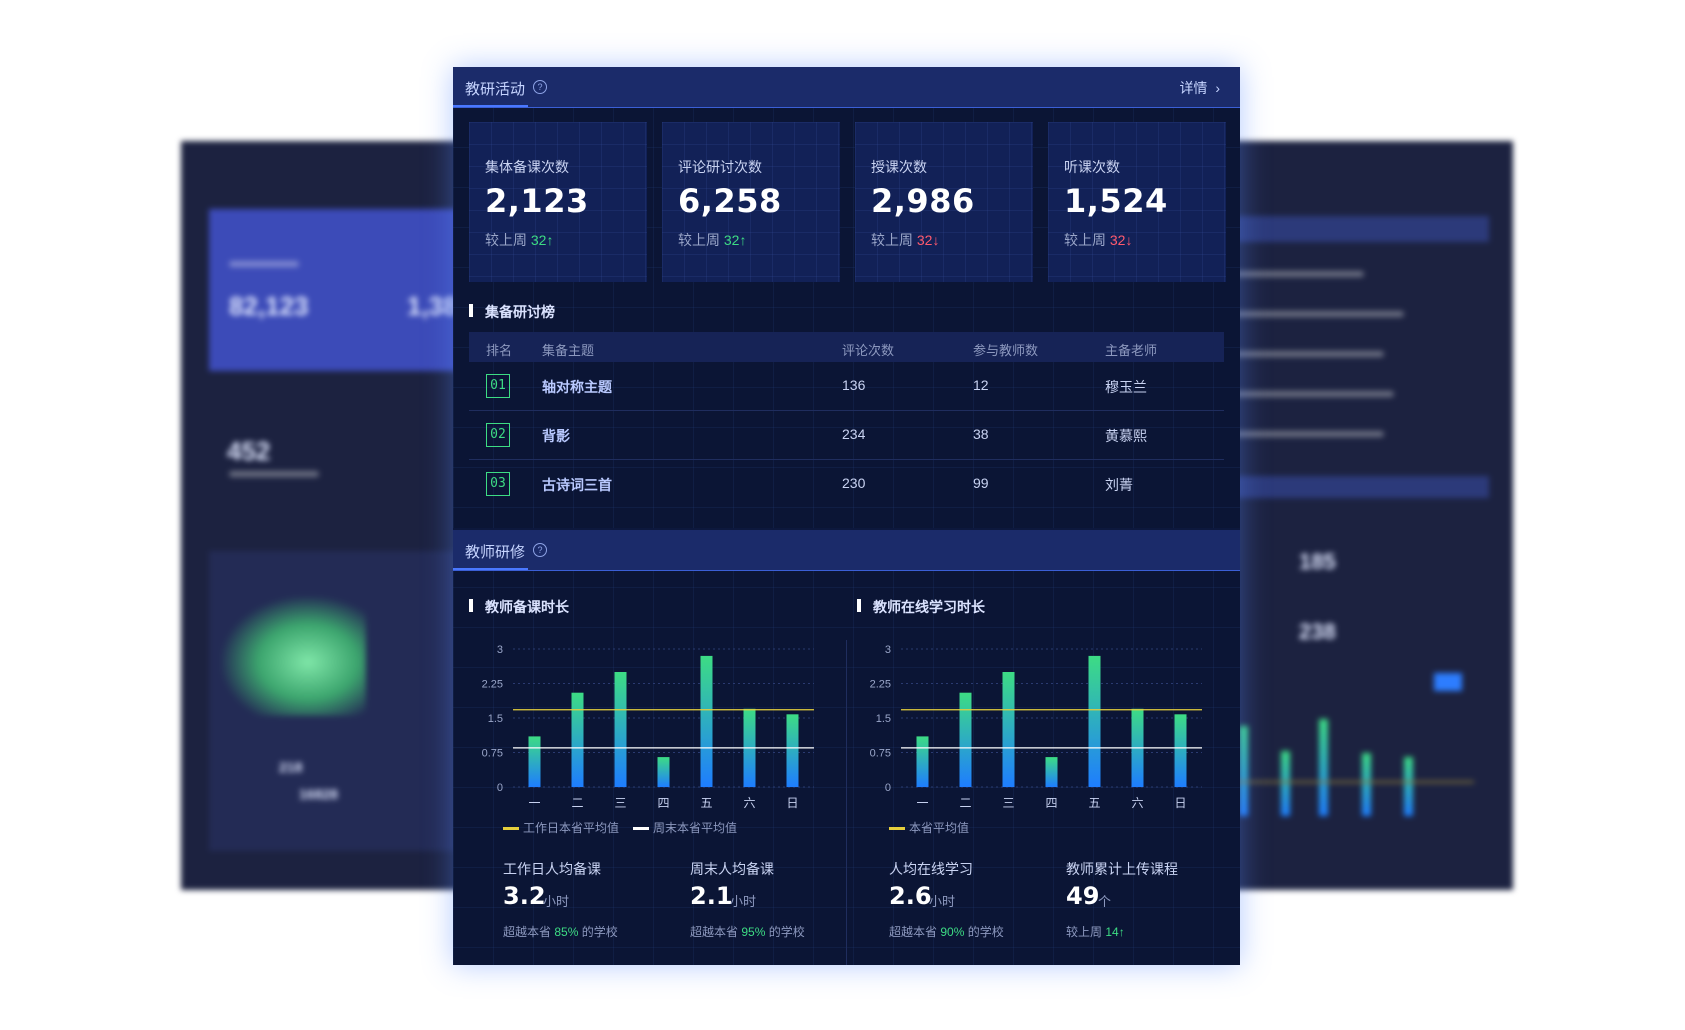  What do you see at coordinates (753, 932) in the screenshot?
I see `note-value: 95%` at bounding box center [753, 932].